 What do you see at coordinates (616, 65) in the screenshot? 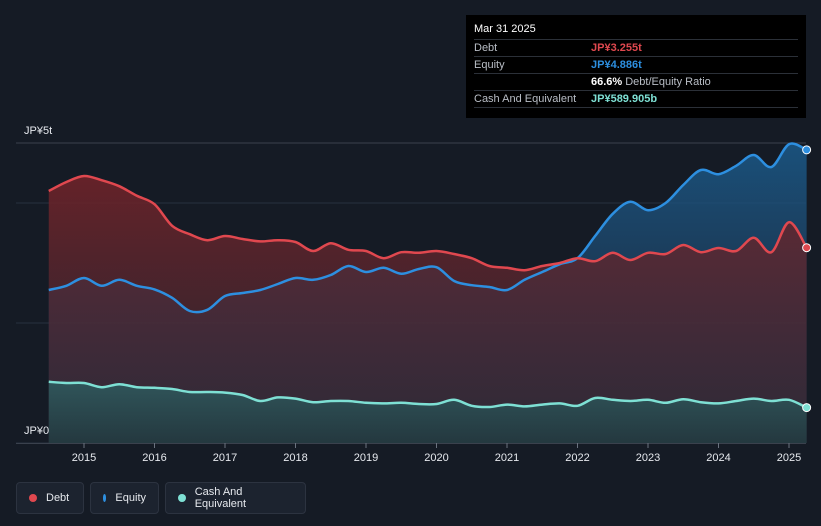
I see `tooltip-equity-value: JP¥4.886t` at bounding box center [616, 65].